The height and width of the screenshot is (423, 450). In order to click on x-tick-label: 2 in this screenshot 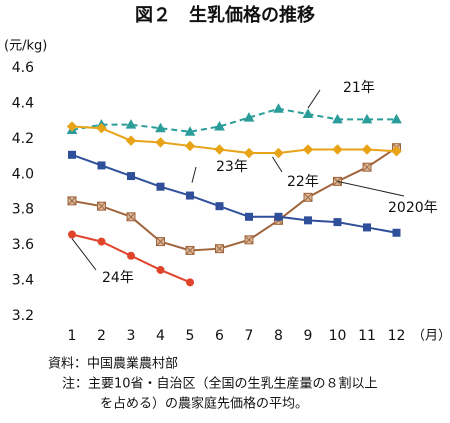, I will do `click(101, 336)`.